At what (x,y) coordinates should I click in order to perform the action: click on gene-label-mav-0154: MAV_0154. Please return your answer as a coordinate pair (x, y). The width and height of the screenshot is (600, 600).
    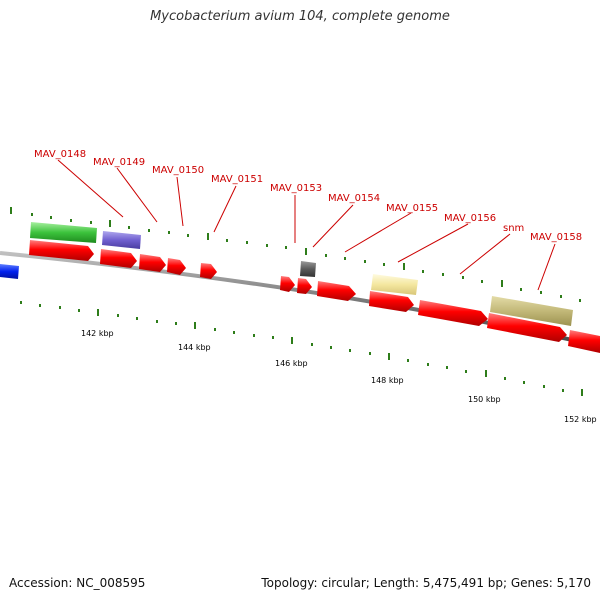
    Looking at the image, I should click on (354, 198).